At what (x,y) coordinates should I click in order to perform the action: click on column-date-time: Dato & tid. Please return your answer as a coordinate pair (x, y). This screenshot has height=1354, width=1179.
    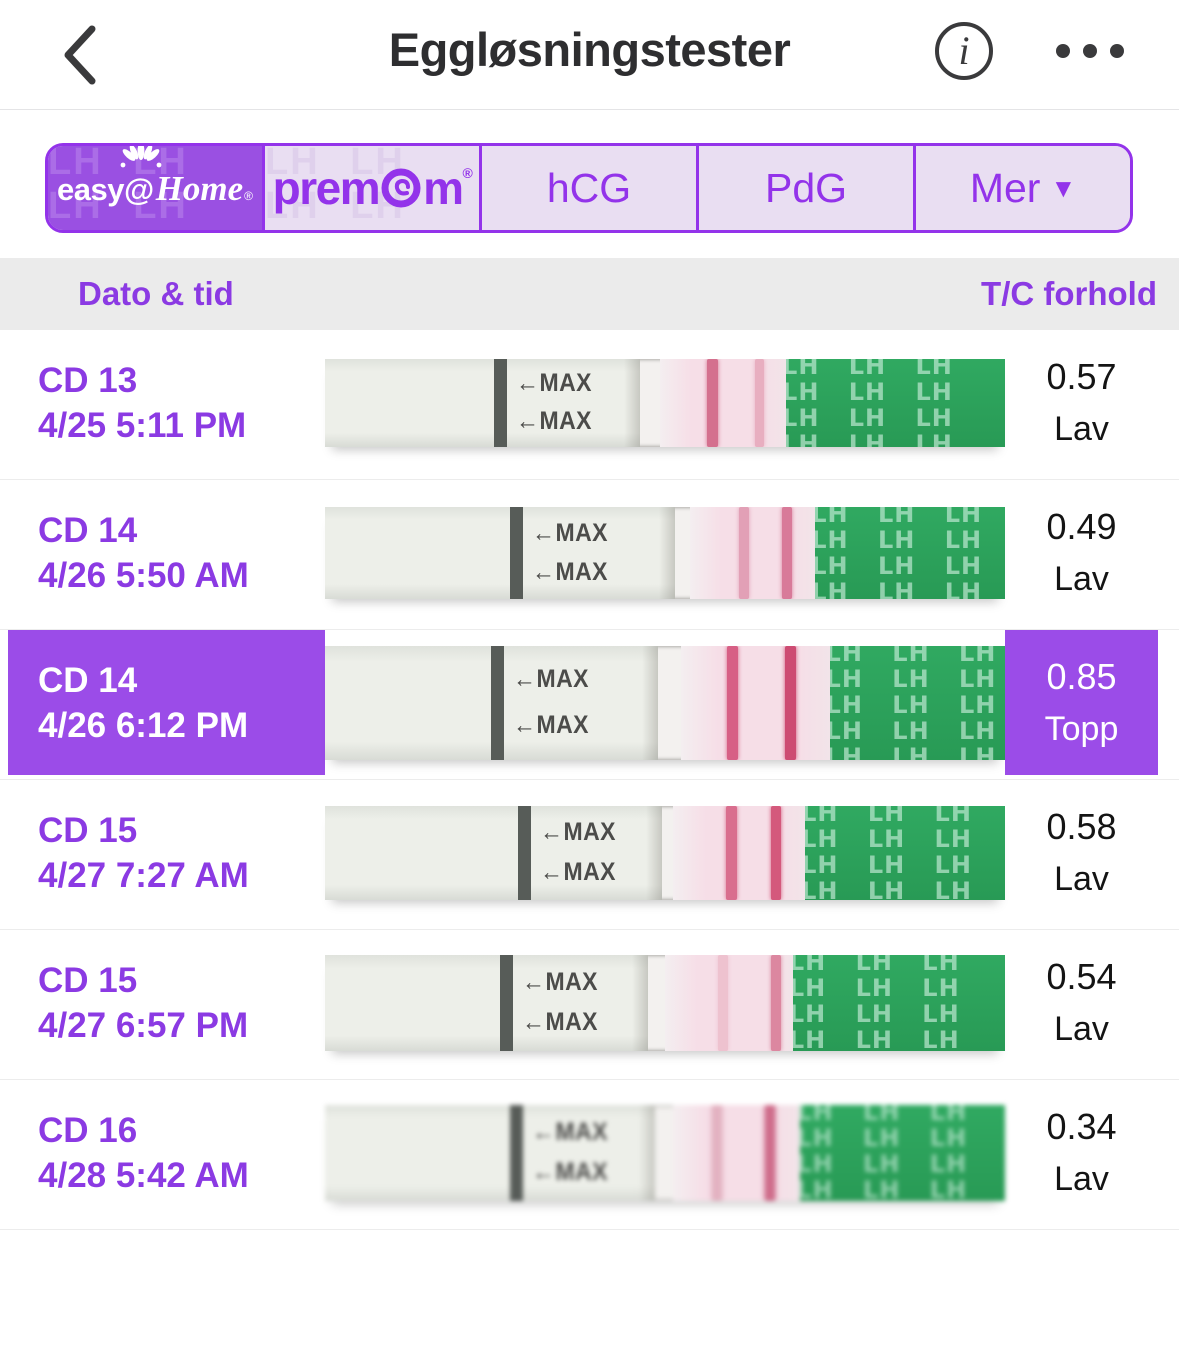
    Looking at the image, I should click on (156, 293).